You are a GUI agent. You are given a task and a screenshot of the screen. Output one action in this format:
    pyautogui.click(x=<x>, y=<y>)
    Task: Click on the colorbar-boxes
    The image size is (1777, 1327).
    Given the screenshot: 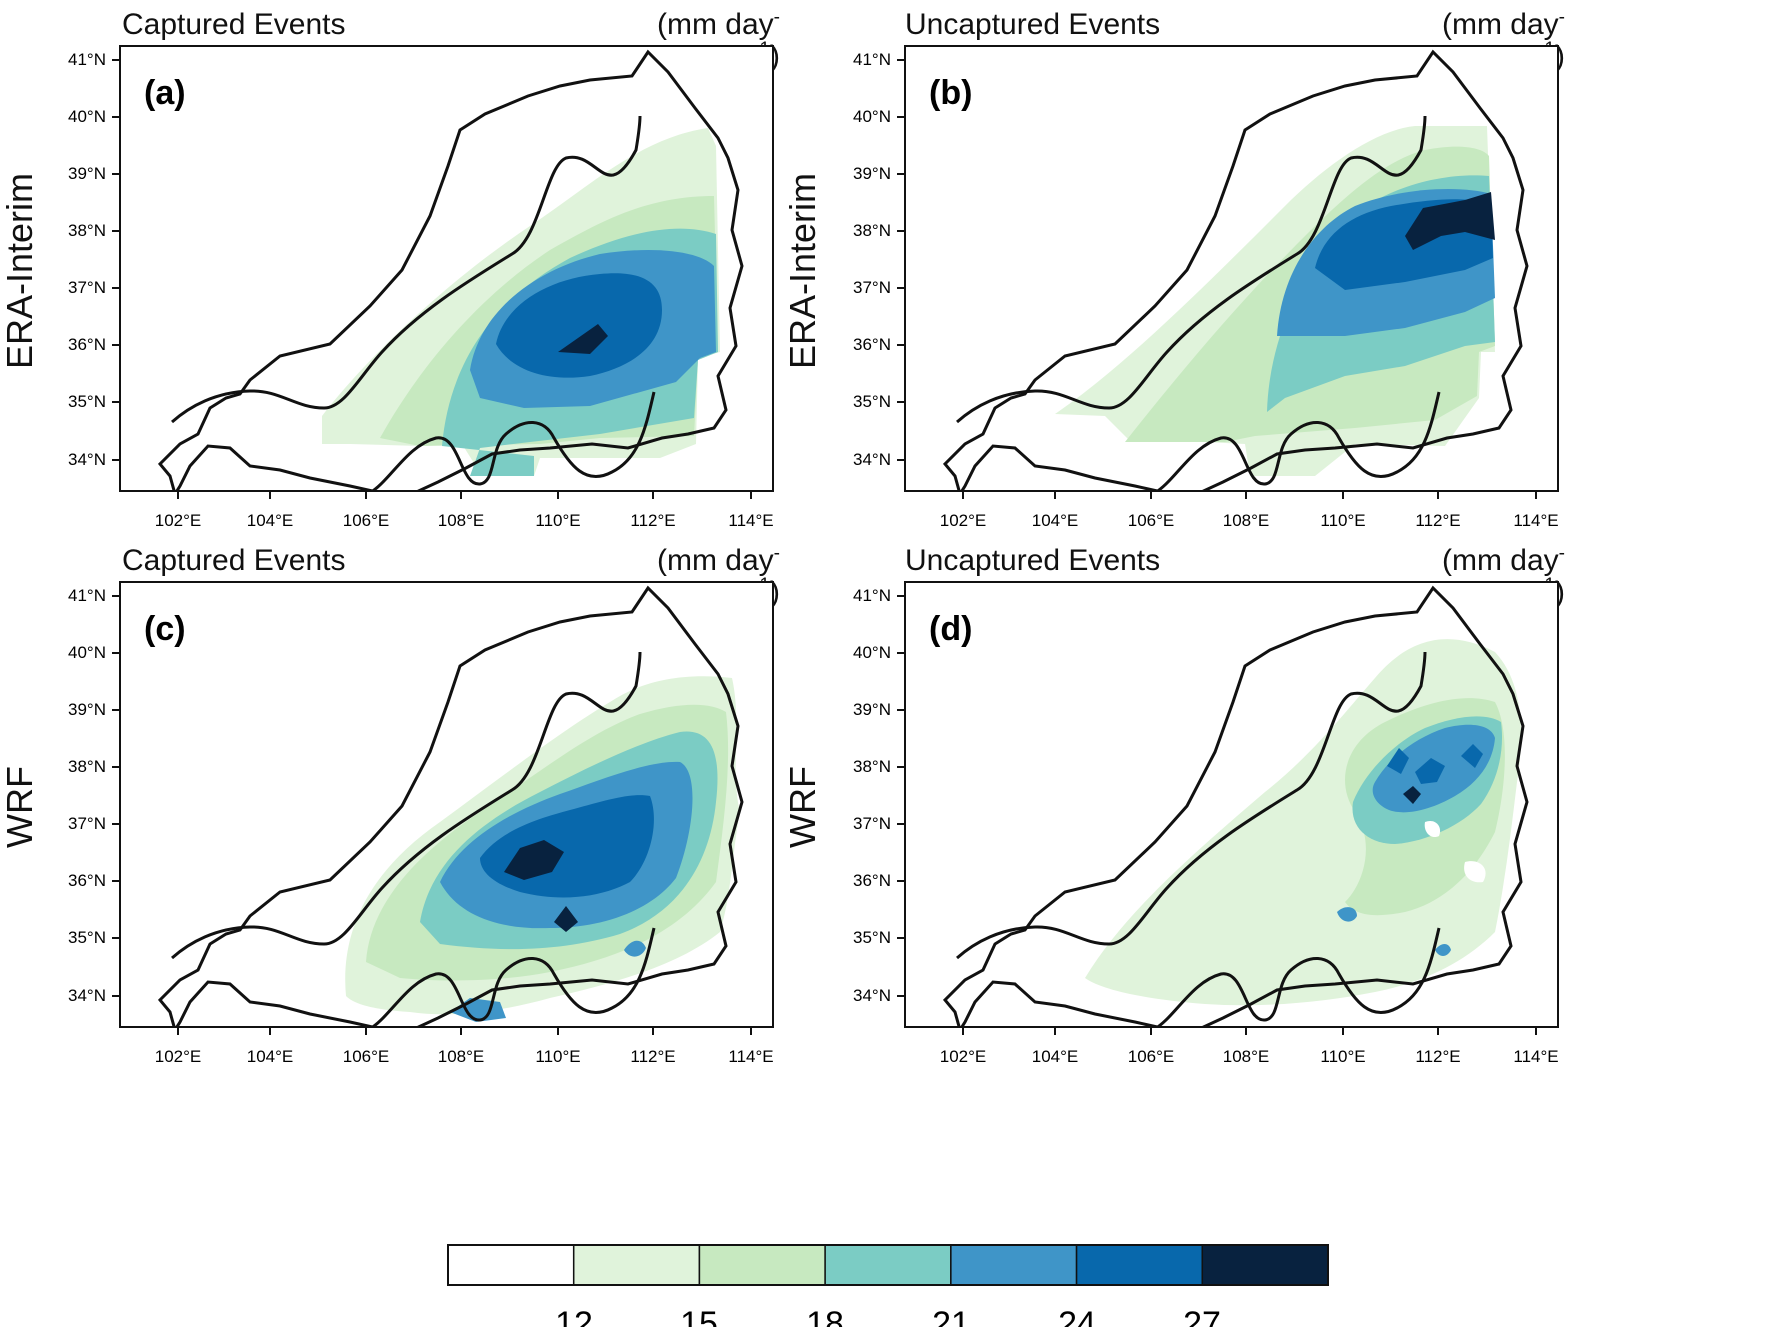 What is the action you would take?
    pyautogui.click(x=888, y=1265)
    